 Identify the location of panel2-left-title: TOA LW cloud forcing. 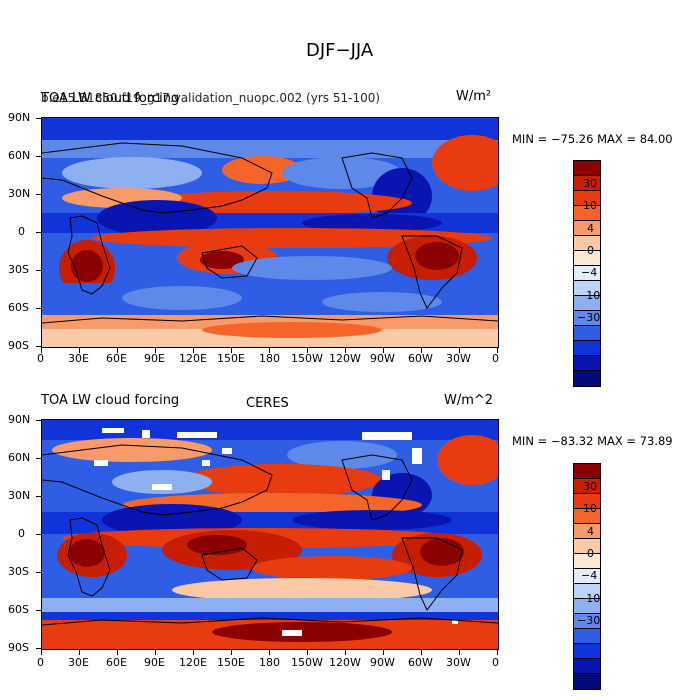
(110, 400).